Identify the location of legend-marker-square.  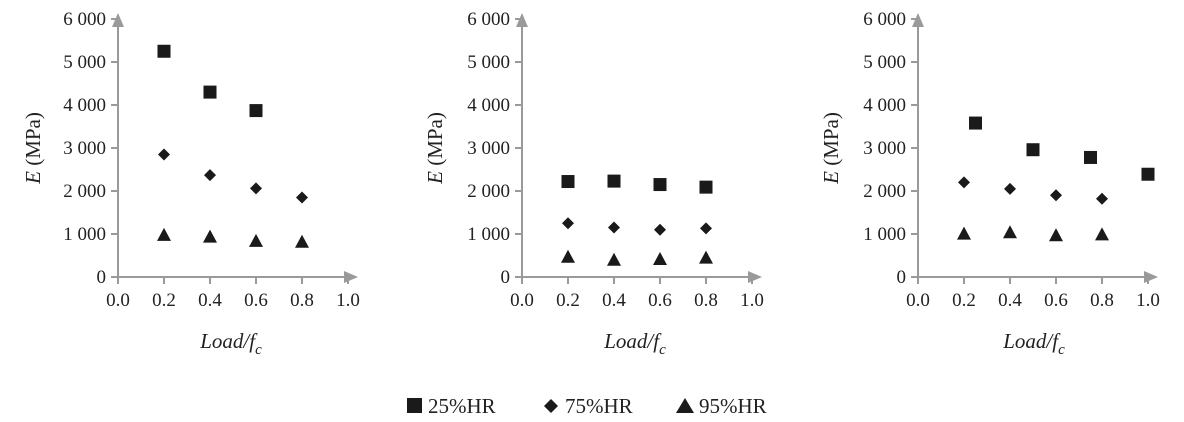
(414, 405).